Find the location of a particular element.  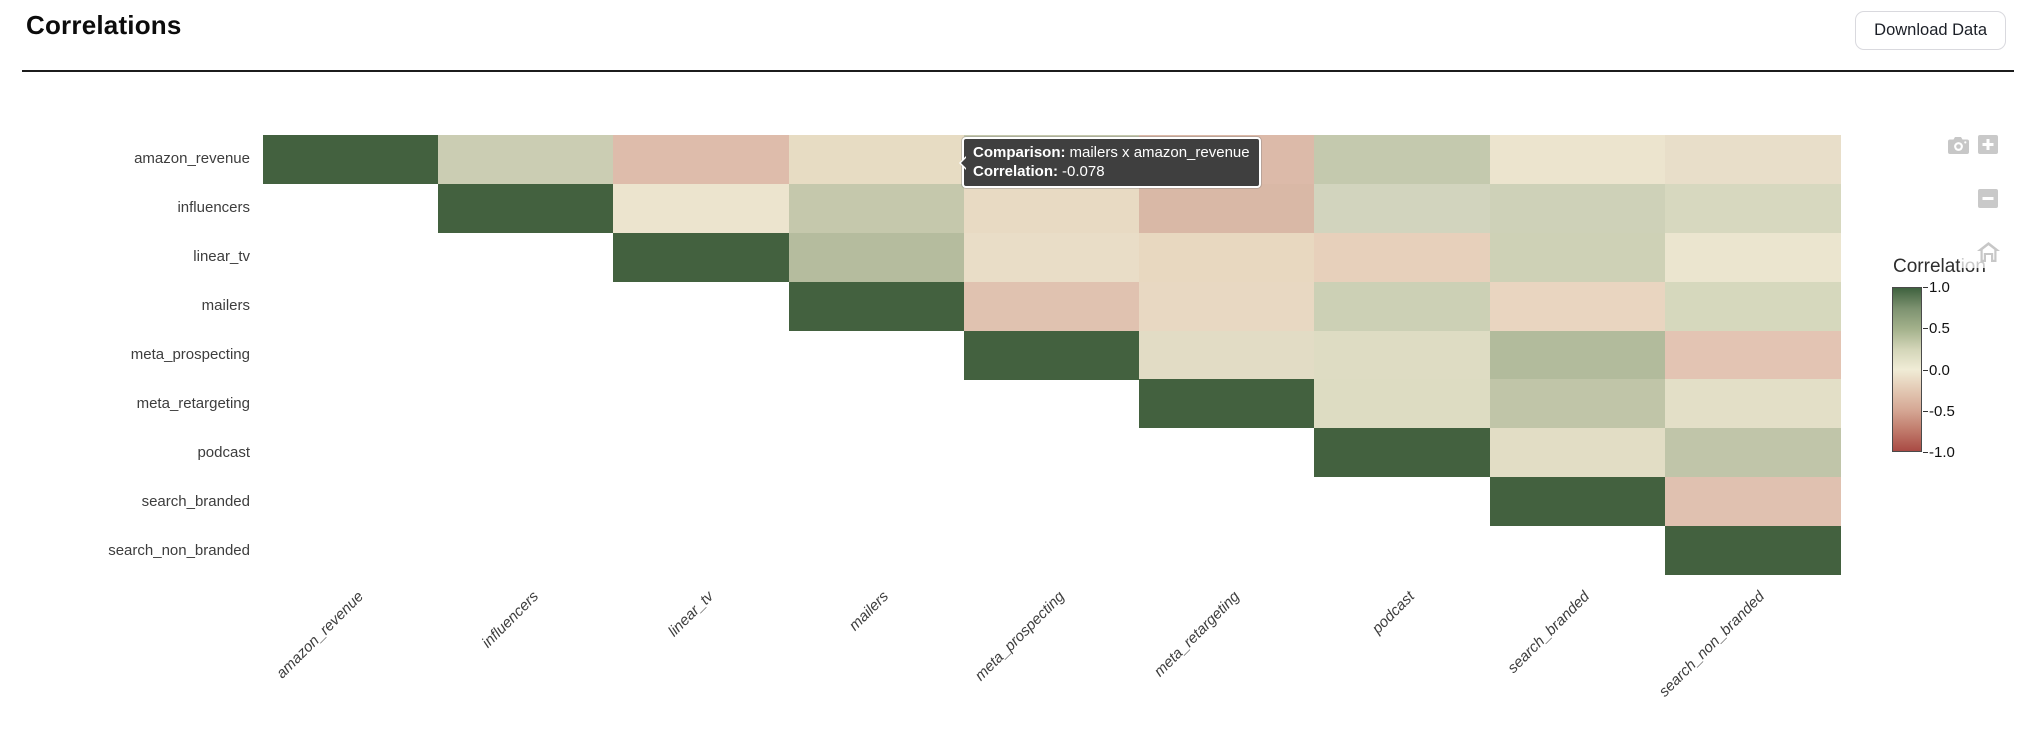

tooltip-correlation-value: -0.078 is located at coordinates (1083, 171).